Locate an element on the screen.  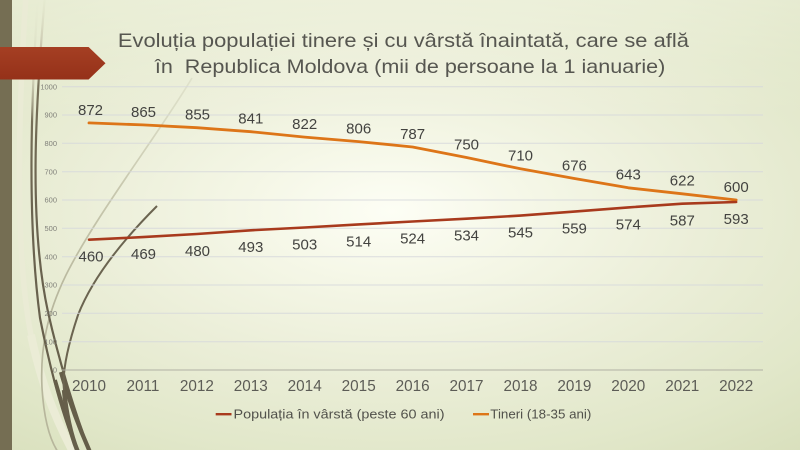
svg-text: 2014 is located at coordinates (305, 386).